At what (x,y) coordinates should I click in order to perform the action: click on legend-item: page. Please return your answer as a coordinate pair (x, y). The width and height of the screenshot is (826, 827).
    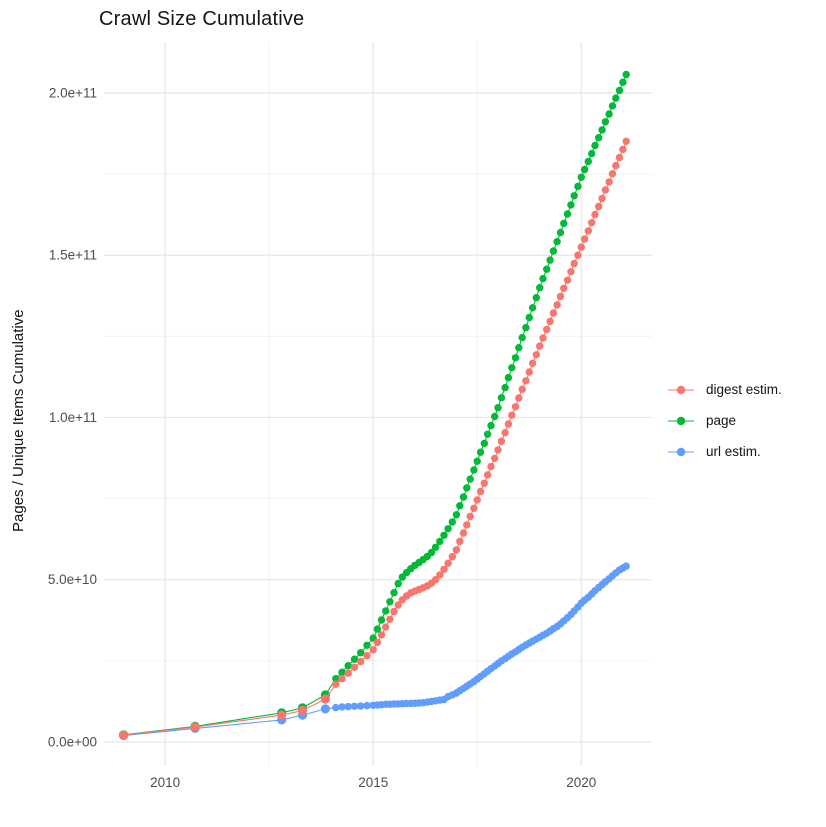
    Looking at the image, I should click on (724, 420).